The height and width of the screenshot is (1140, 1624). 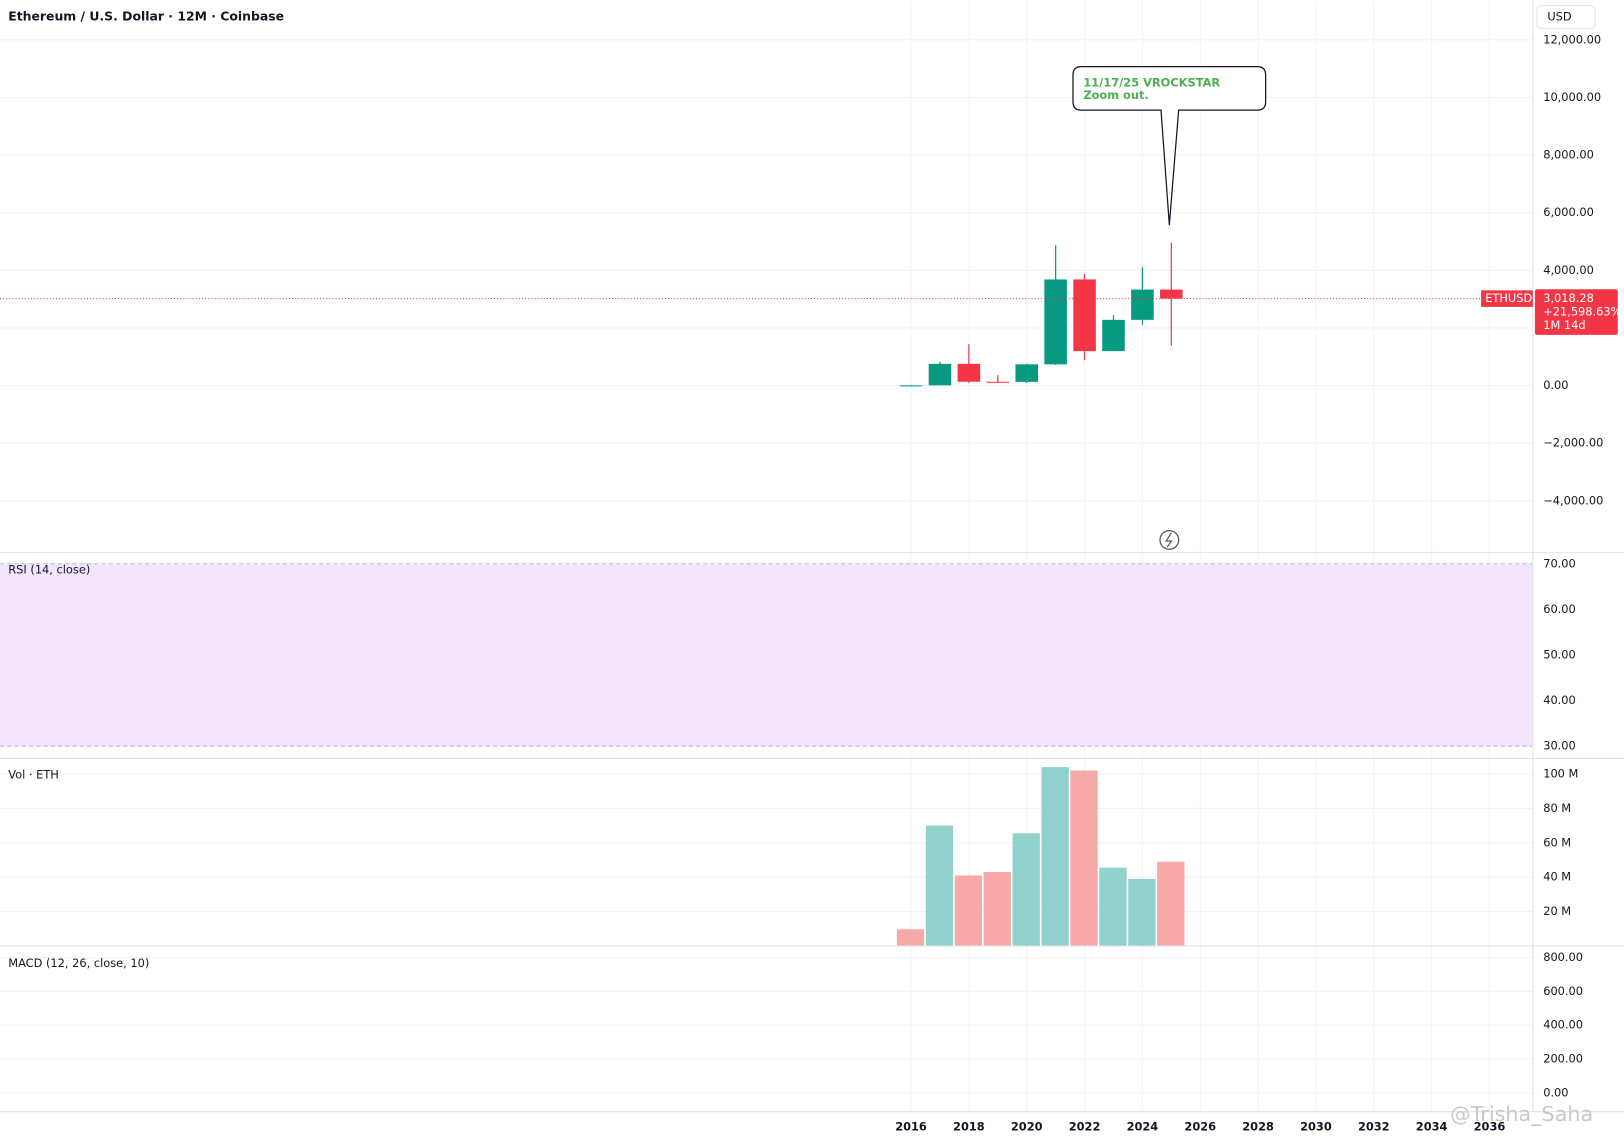 I want to click on y-tick-label: 6,000.00, so click(x=1568, y=212).